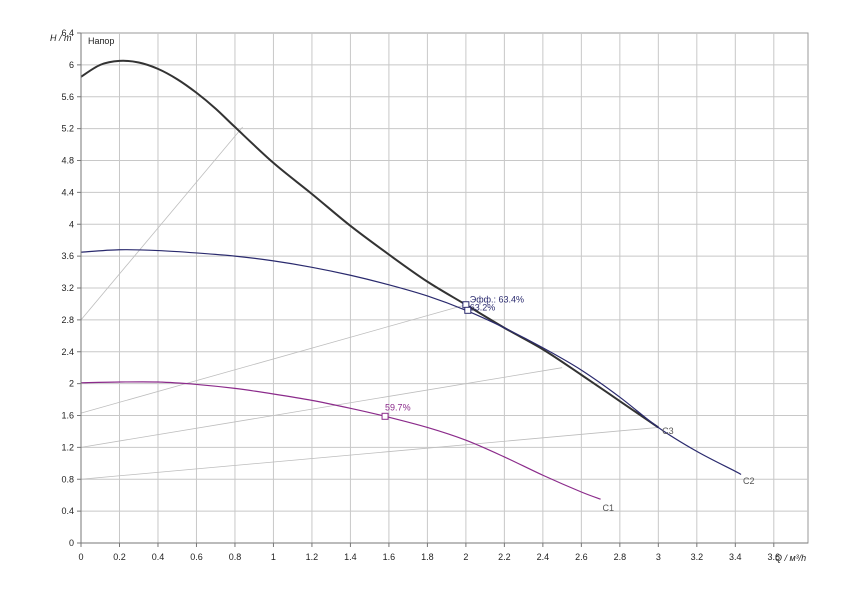 Image resolution: width=850 pixels, height=605 pixels. Describe the element at coordinates (71, 384) in the screenshot. I see `y-tick-label: 2` at that location.